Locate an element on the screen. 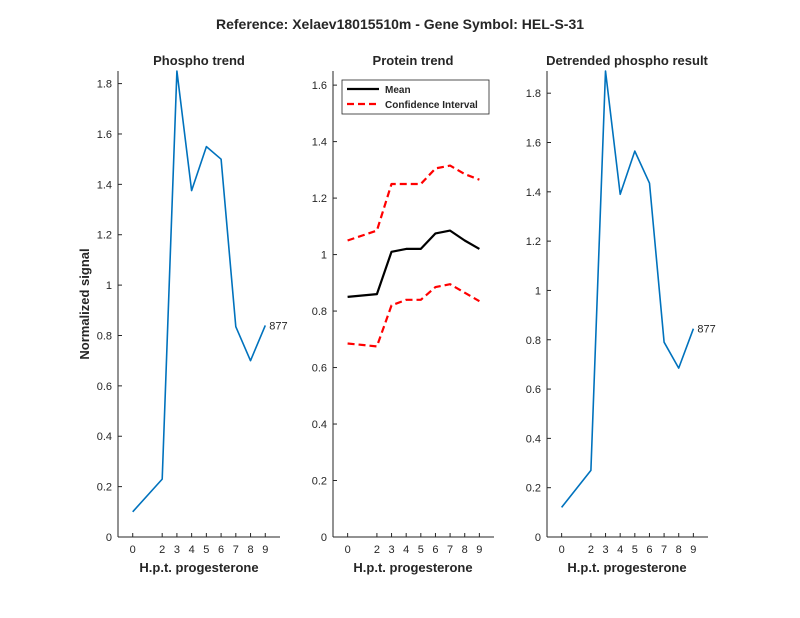 This screenshot has height=618, width=800. panel-title: Detrended phospho result is located at coordinates (627, 60).